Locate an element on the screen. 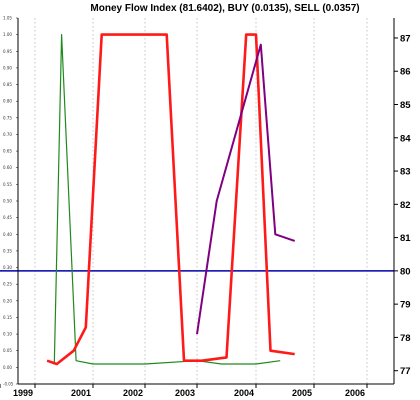 This screenshot has height=400, width=420. right-tick-label-8: 85 is located at coordinates (405, 105).